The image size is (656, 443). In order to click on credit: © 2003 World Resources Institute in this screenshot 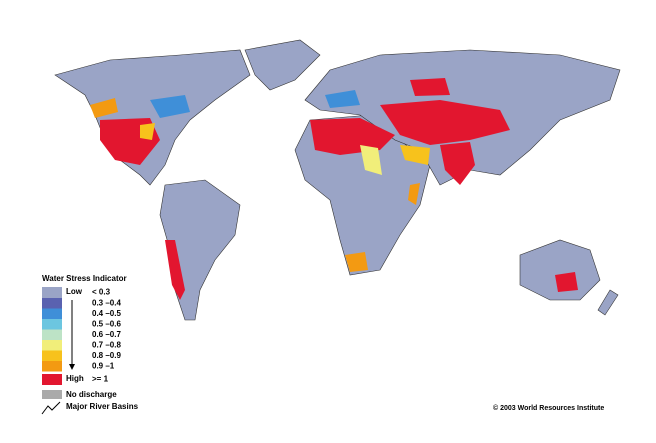, I will do `click(548, 408)`.